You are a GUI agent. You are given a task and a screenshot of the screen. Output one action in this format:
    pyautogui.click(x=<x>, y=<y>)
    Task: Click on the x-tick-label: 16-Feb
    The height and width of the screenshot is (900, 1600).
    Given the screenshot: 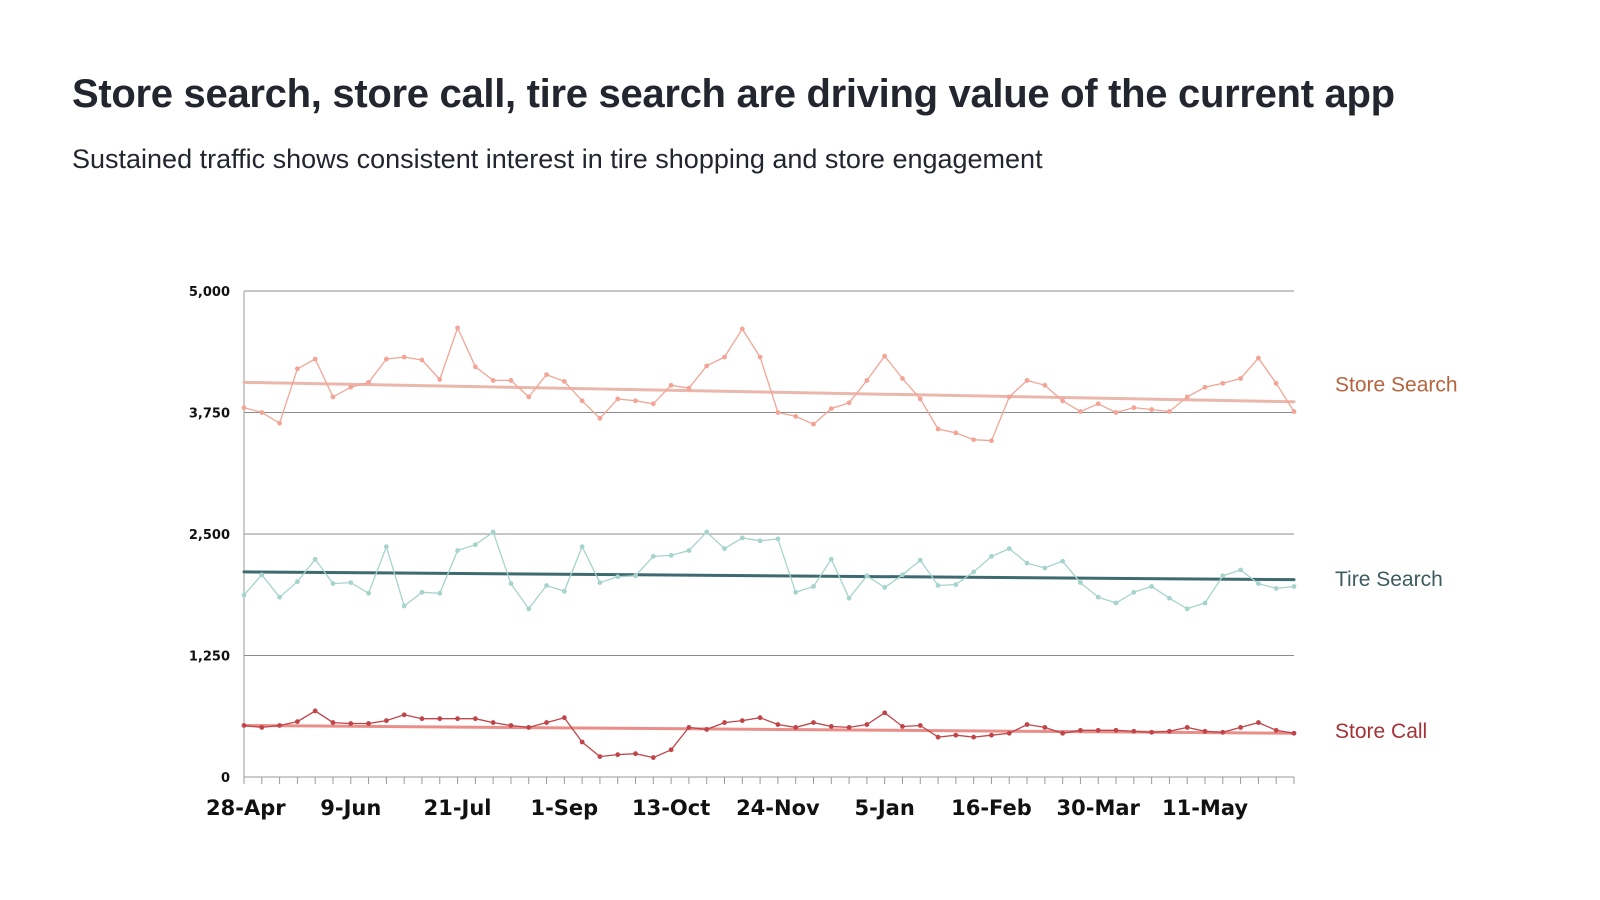 What is the action you would take?
    pyautogui.click(x=991, y=808)
    